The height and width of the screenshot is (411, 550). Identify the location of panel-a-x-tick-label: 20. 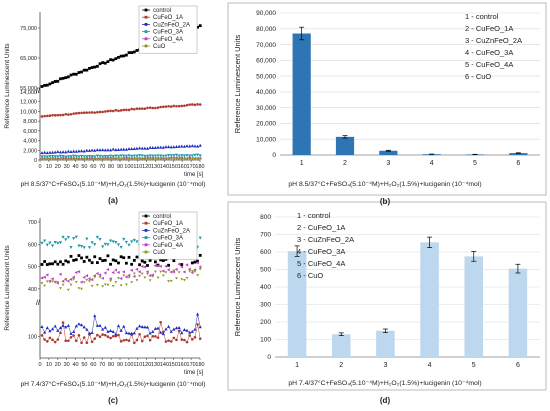
(58, 167).